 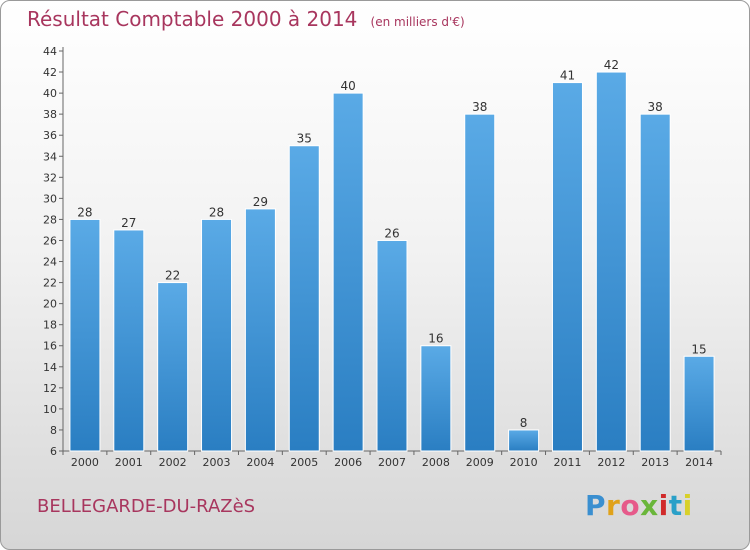 What do you see at coordinates (304, 139) in the screenshot?
I see `data-label: 35` at bounding box center [304, 139].